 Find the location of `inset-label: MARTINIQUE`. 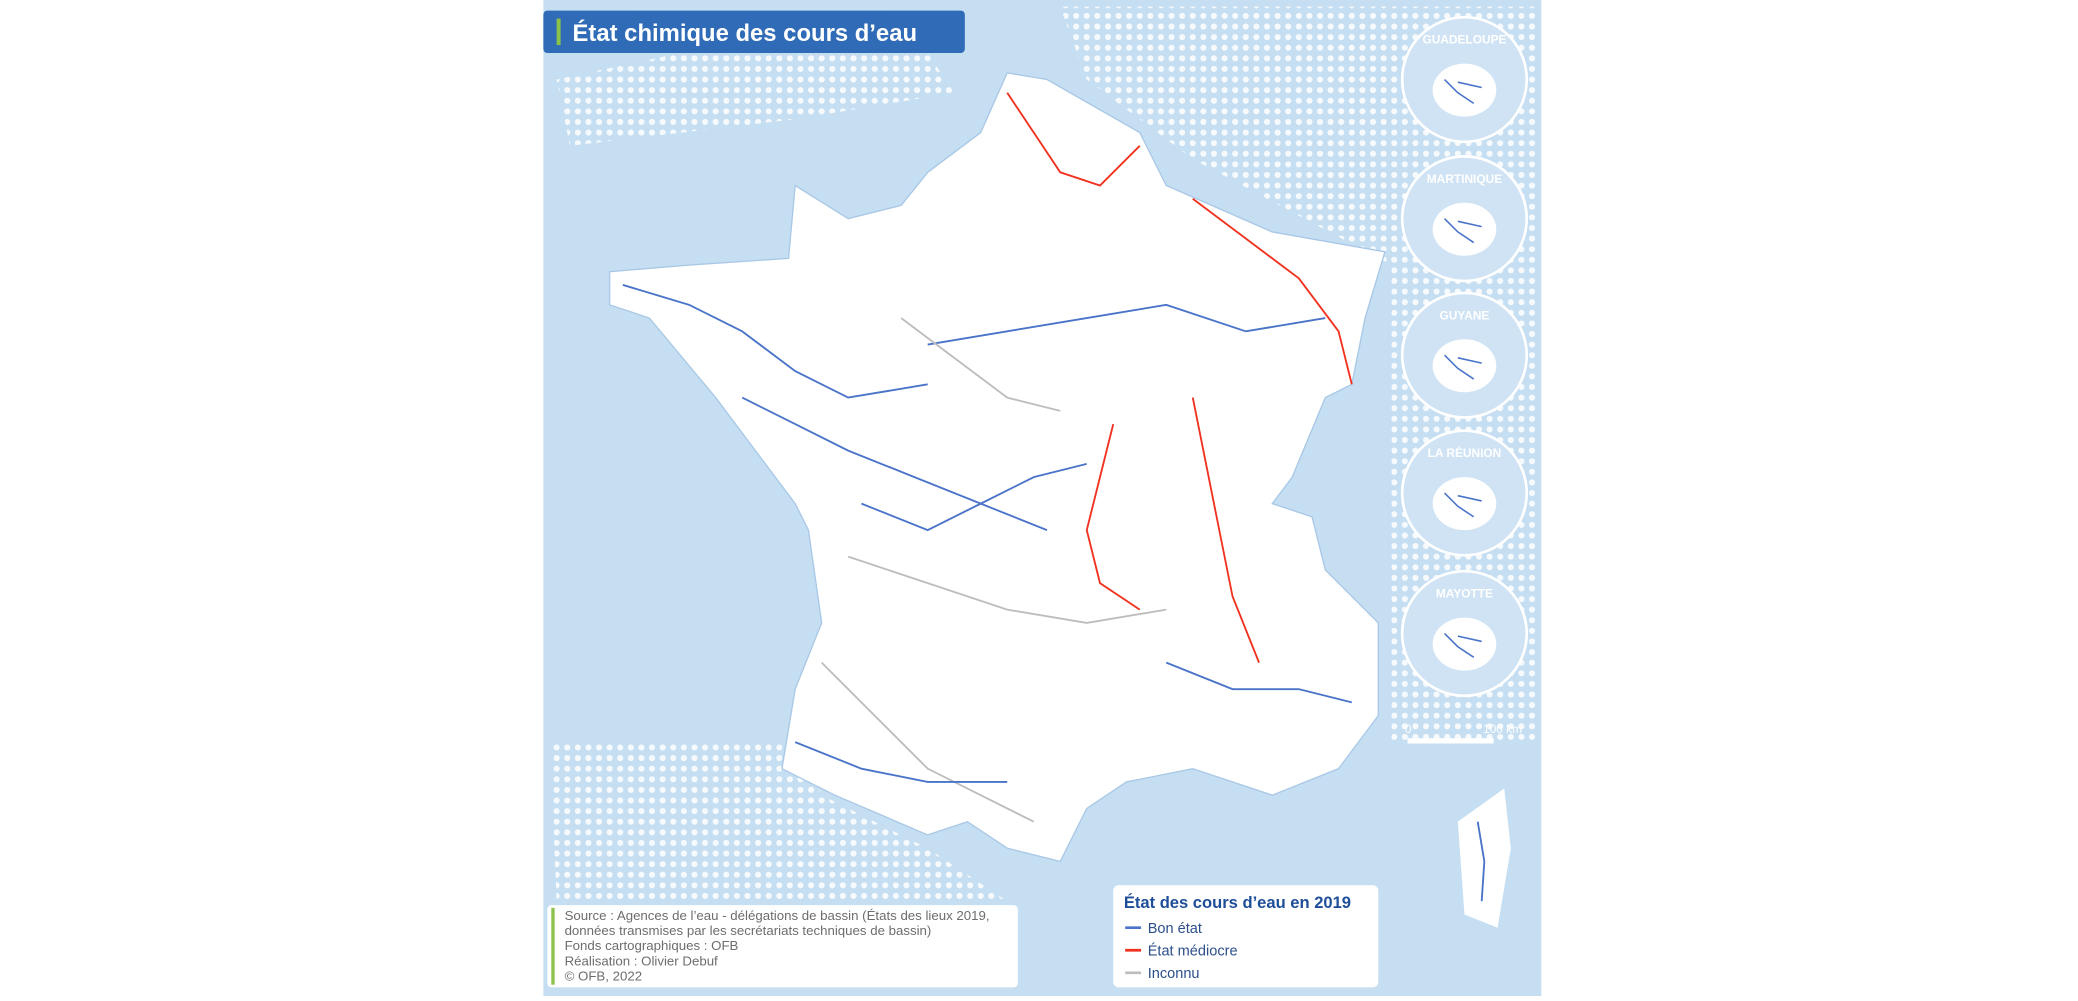

inset-label: MARTINIQUE is located at coordinates (1464, 179).